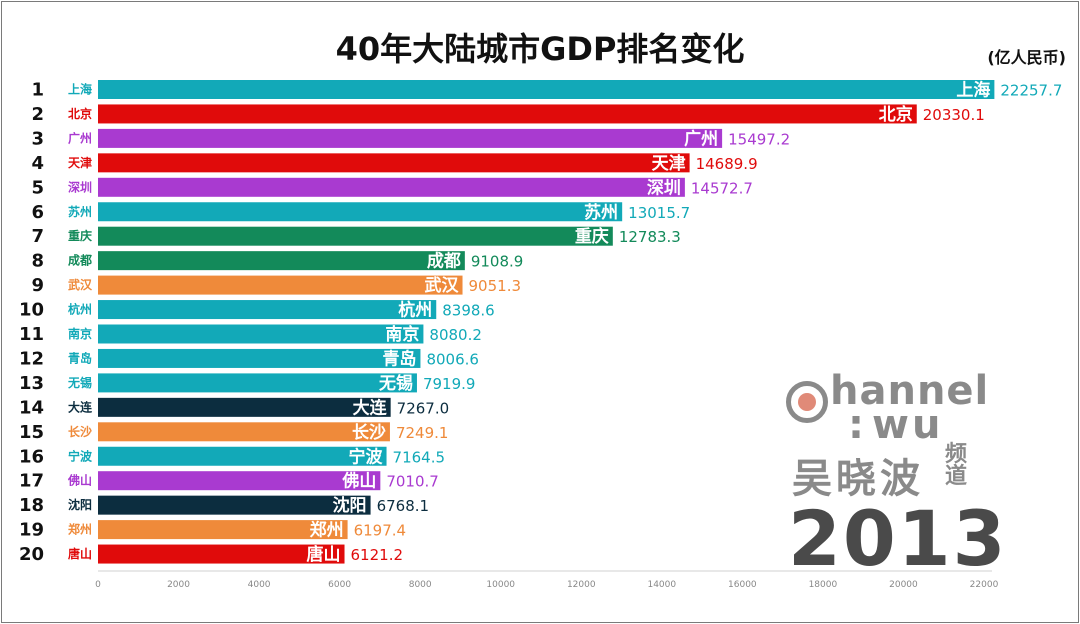  Describe the element at coordinates (727, 164) in the screenshot. I see `value-label: 14689.9` at that location.